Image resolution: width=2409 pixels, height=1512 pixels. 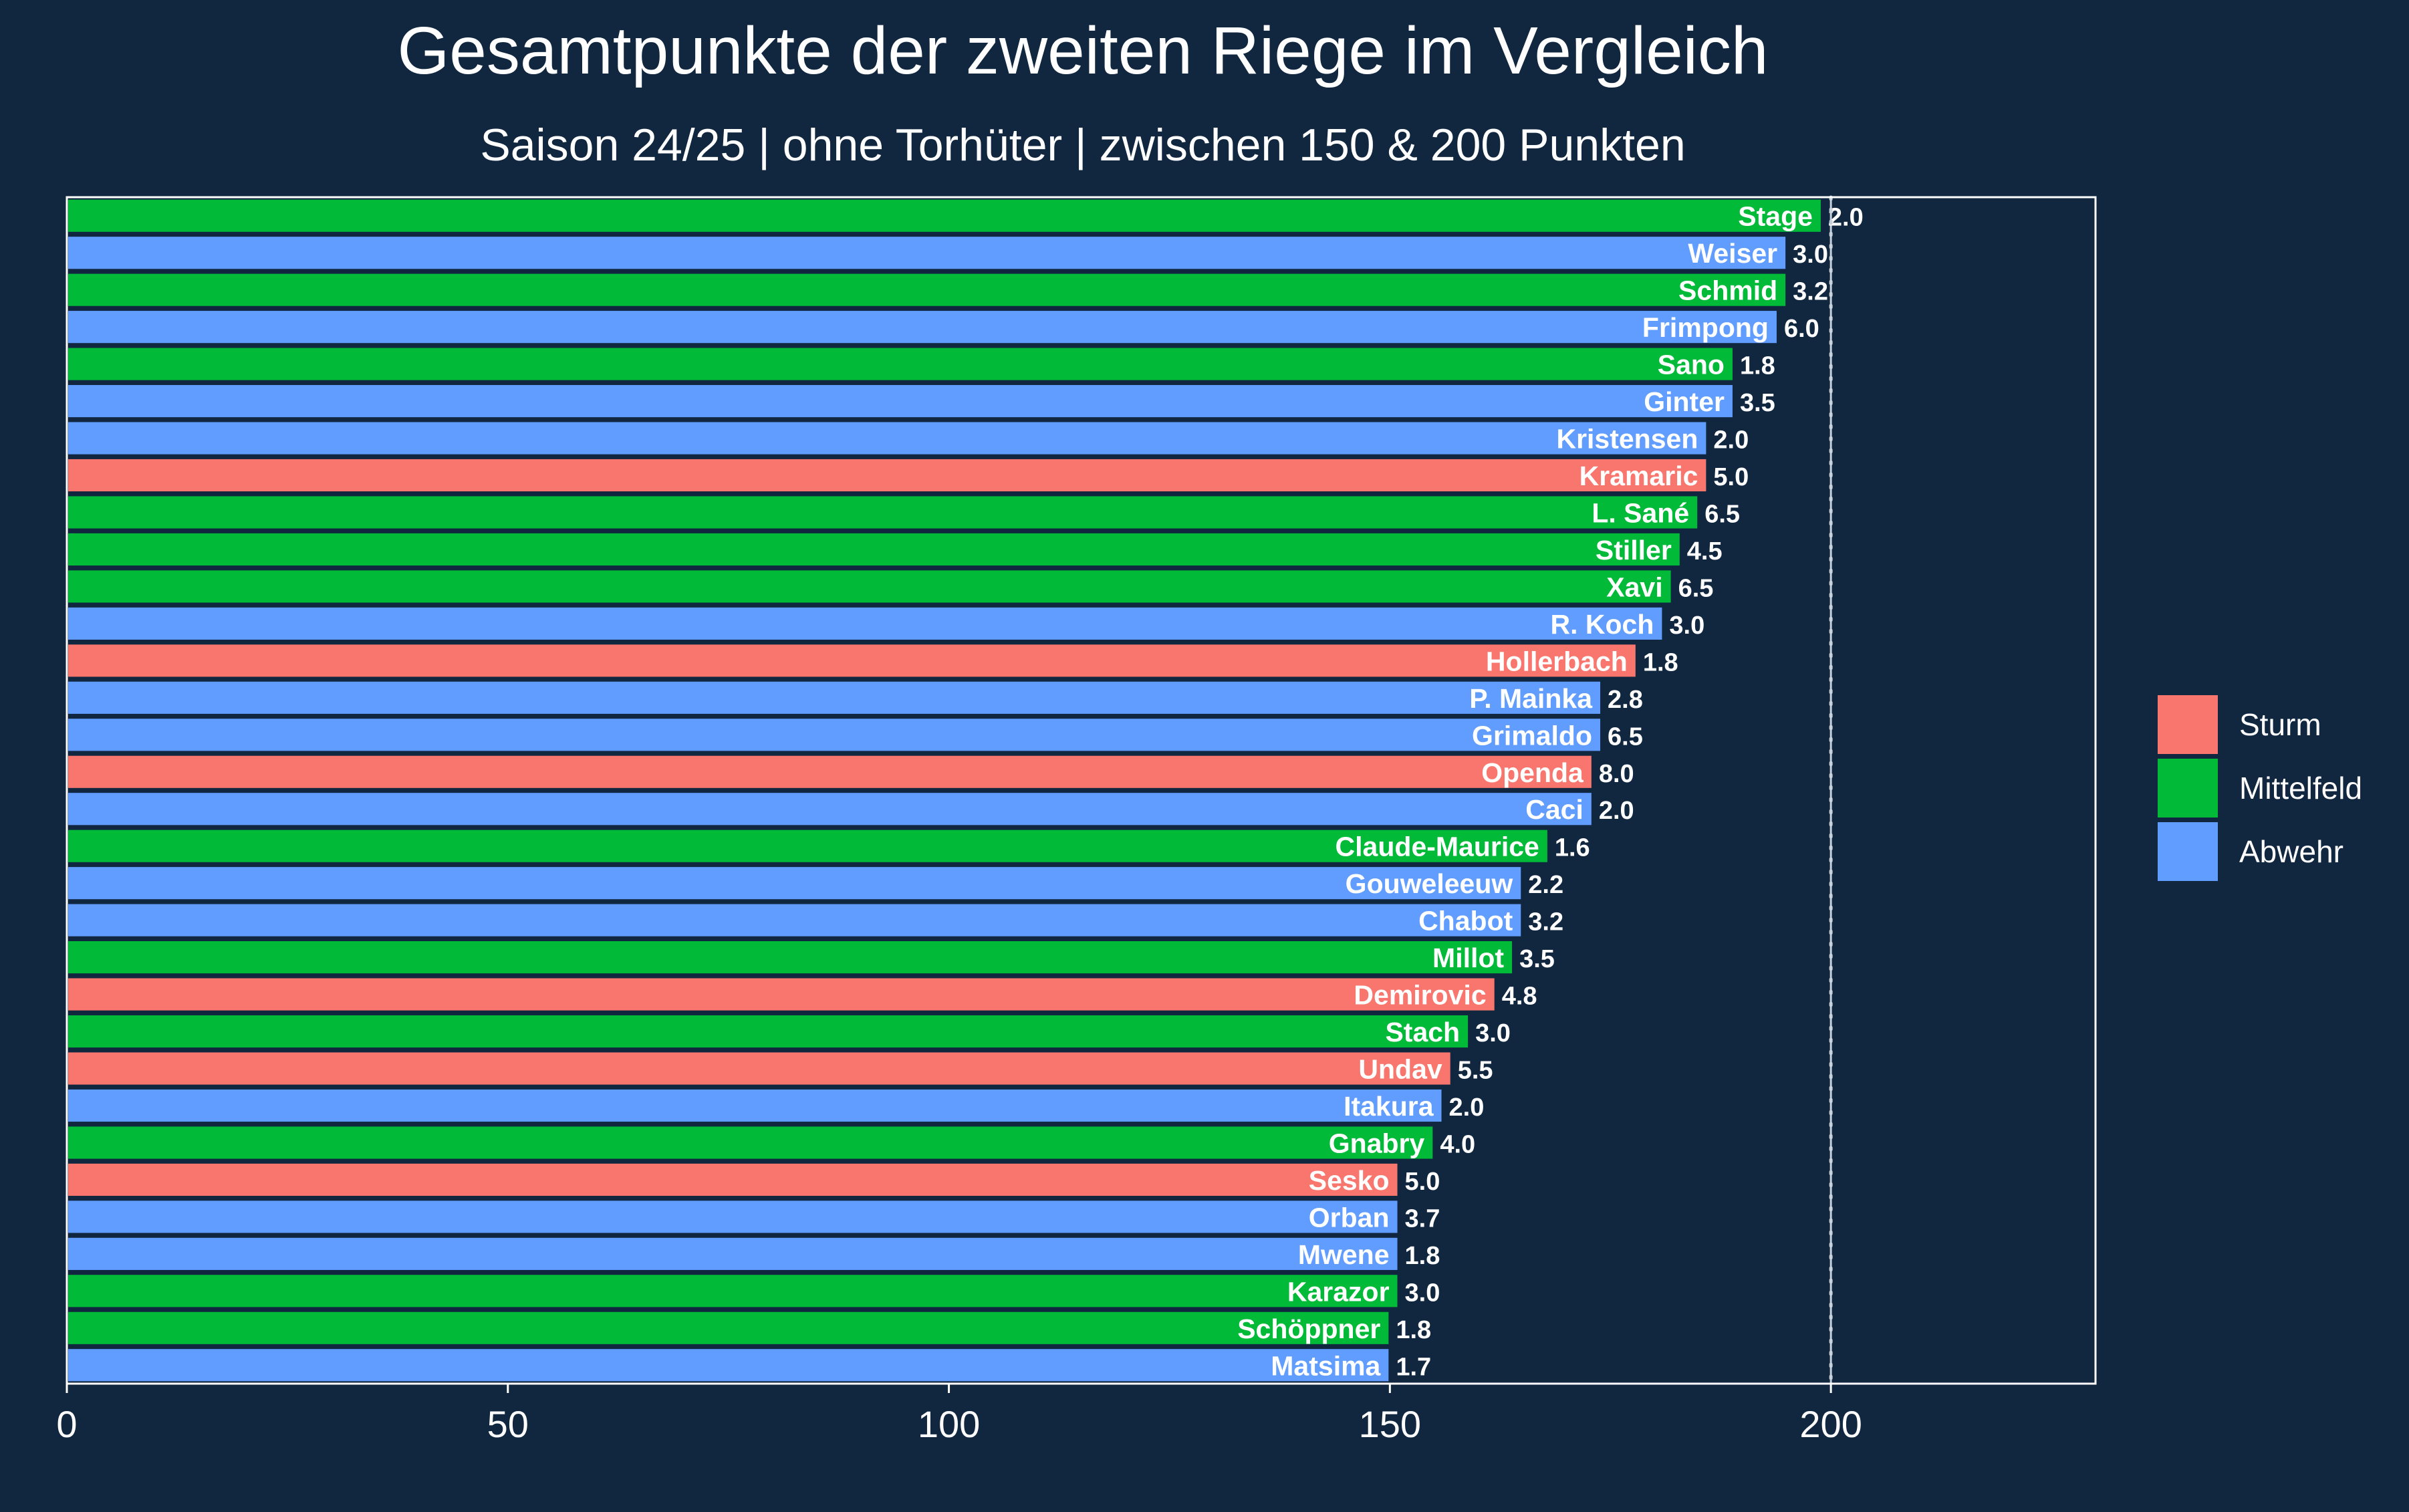 I want to click on x-tick-label: 200, so click(x=1830, y=1424).